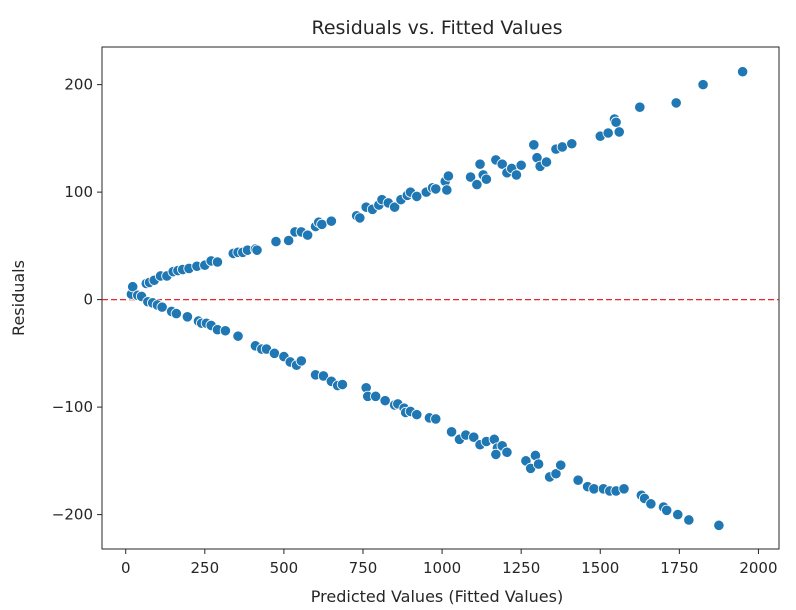 This screenshot has height=610, width=796. I want to click on x-axis-ticks: 0 250 500 750 1000 1250 1500 1750 2000, so click(449, 563).